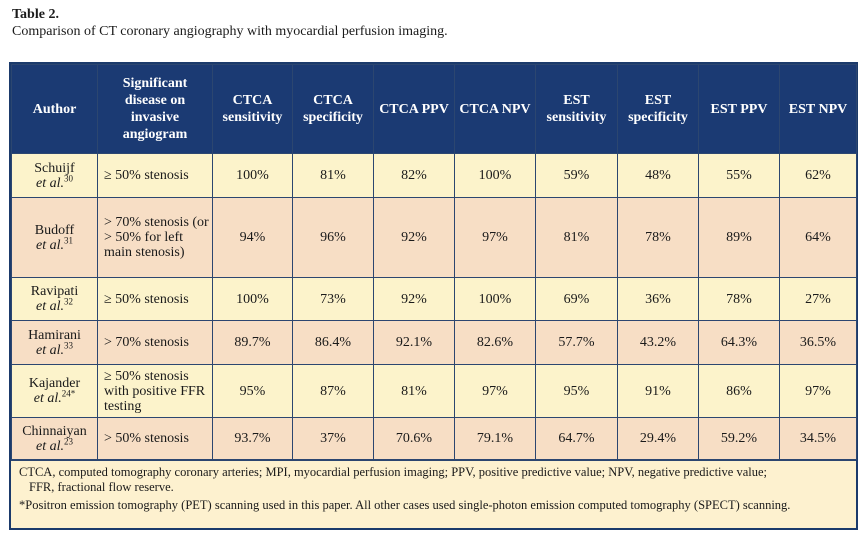 This screenshot has width=867, height=538. Describe the element at coordinates (576, 299) in the screenshot. I see `est-sensitivity-cell: 69%` at that location.